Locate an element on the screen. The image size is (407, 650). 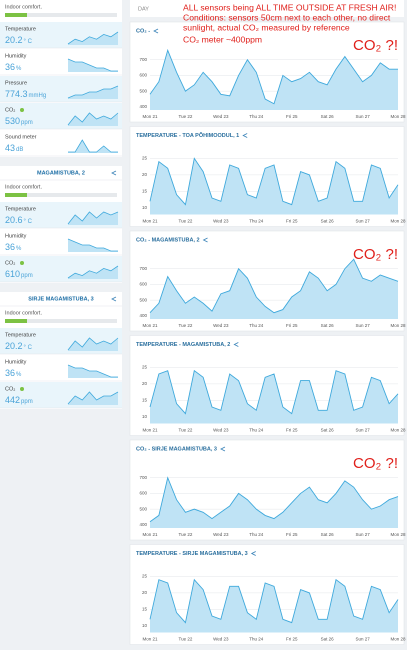
y-tick-label: 15 is located at coordinates (145, 400).